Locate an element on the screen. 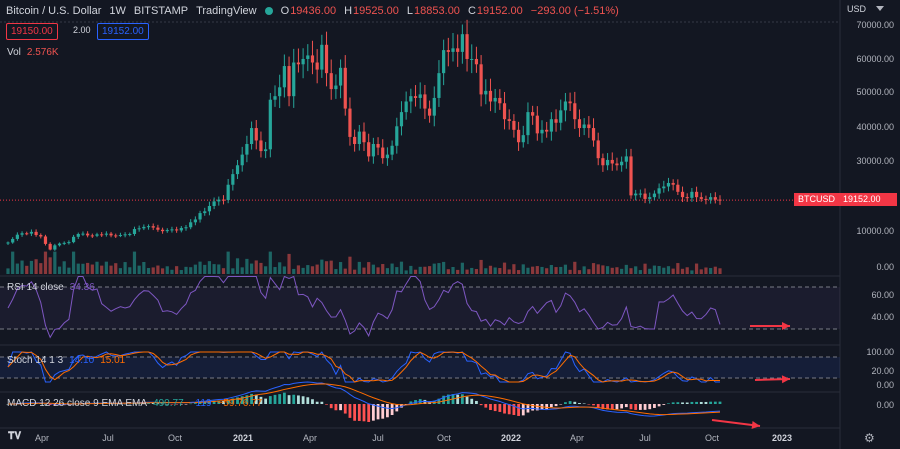 The height and width of the screenshot is (449, 900). buy-price-button: 19152.00 is located at coordinates (123, 31).